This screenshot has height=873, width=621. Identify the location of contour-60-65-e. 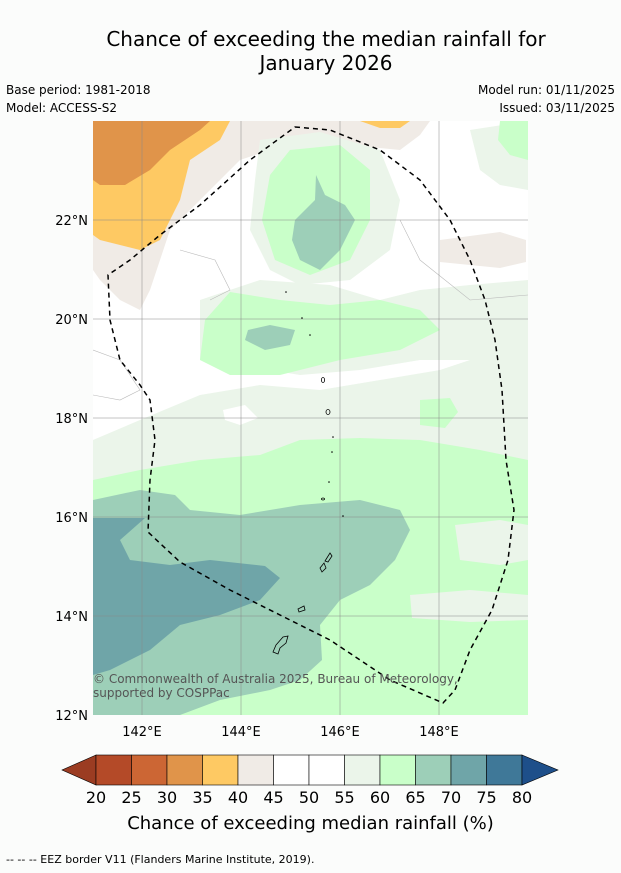
(513, 140).